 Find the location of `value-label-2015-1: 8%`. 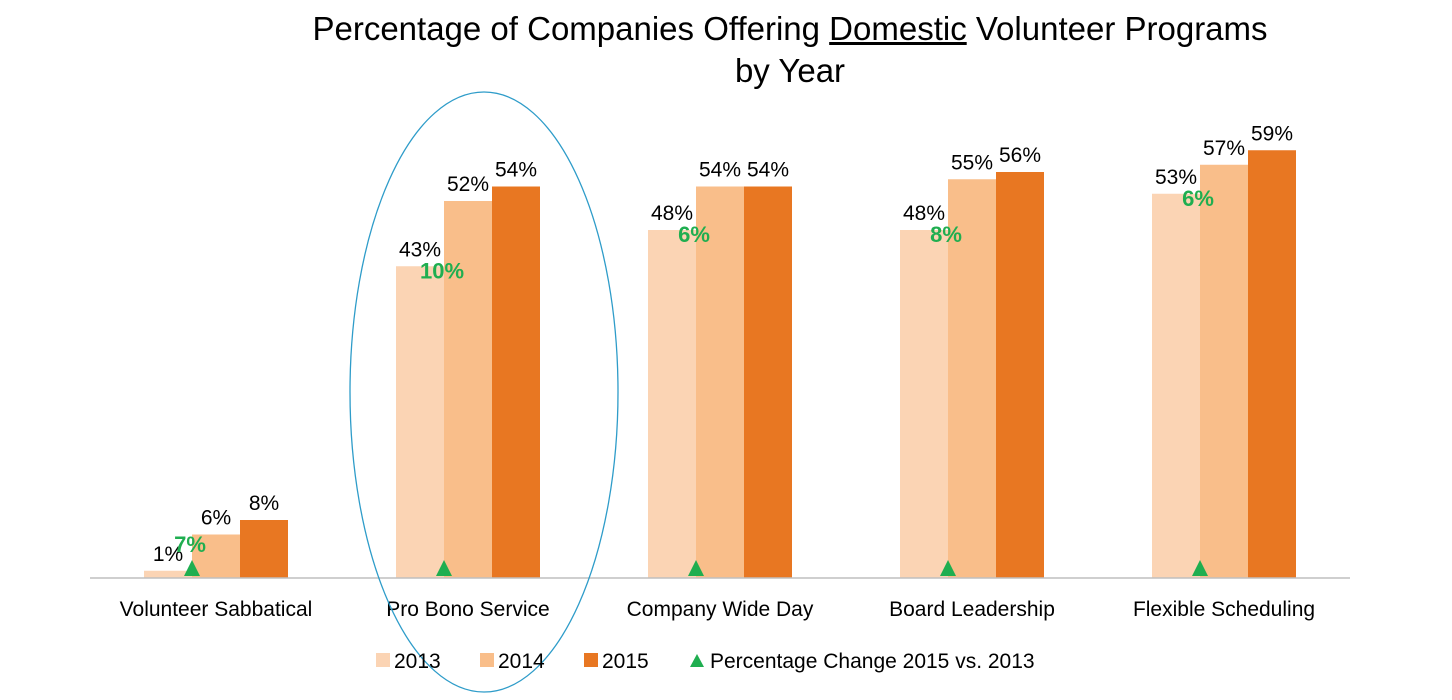

value-label-2015-1: 8% is located at coordinates (264, 503).